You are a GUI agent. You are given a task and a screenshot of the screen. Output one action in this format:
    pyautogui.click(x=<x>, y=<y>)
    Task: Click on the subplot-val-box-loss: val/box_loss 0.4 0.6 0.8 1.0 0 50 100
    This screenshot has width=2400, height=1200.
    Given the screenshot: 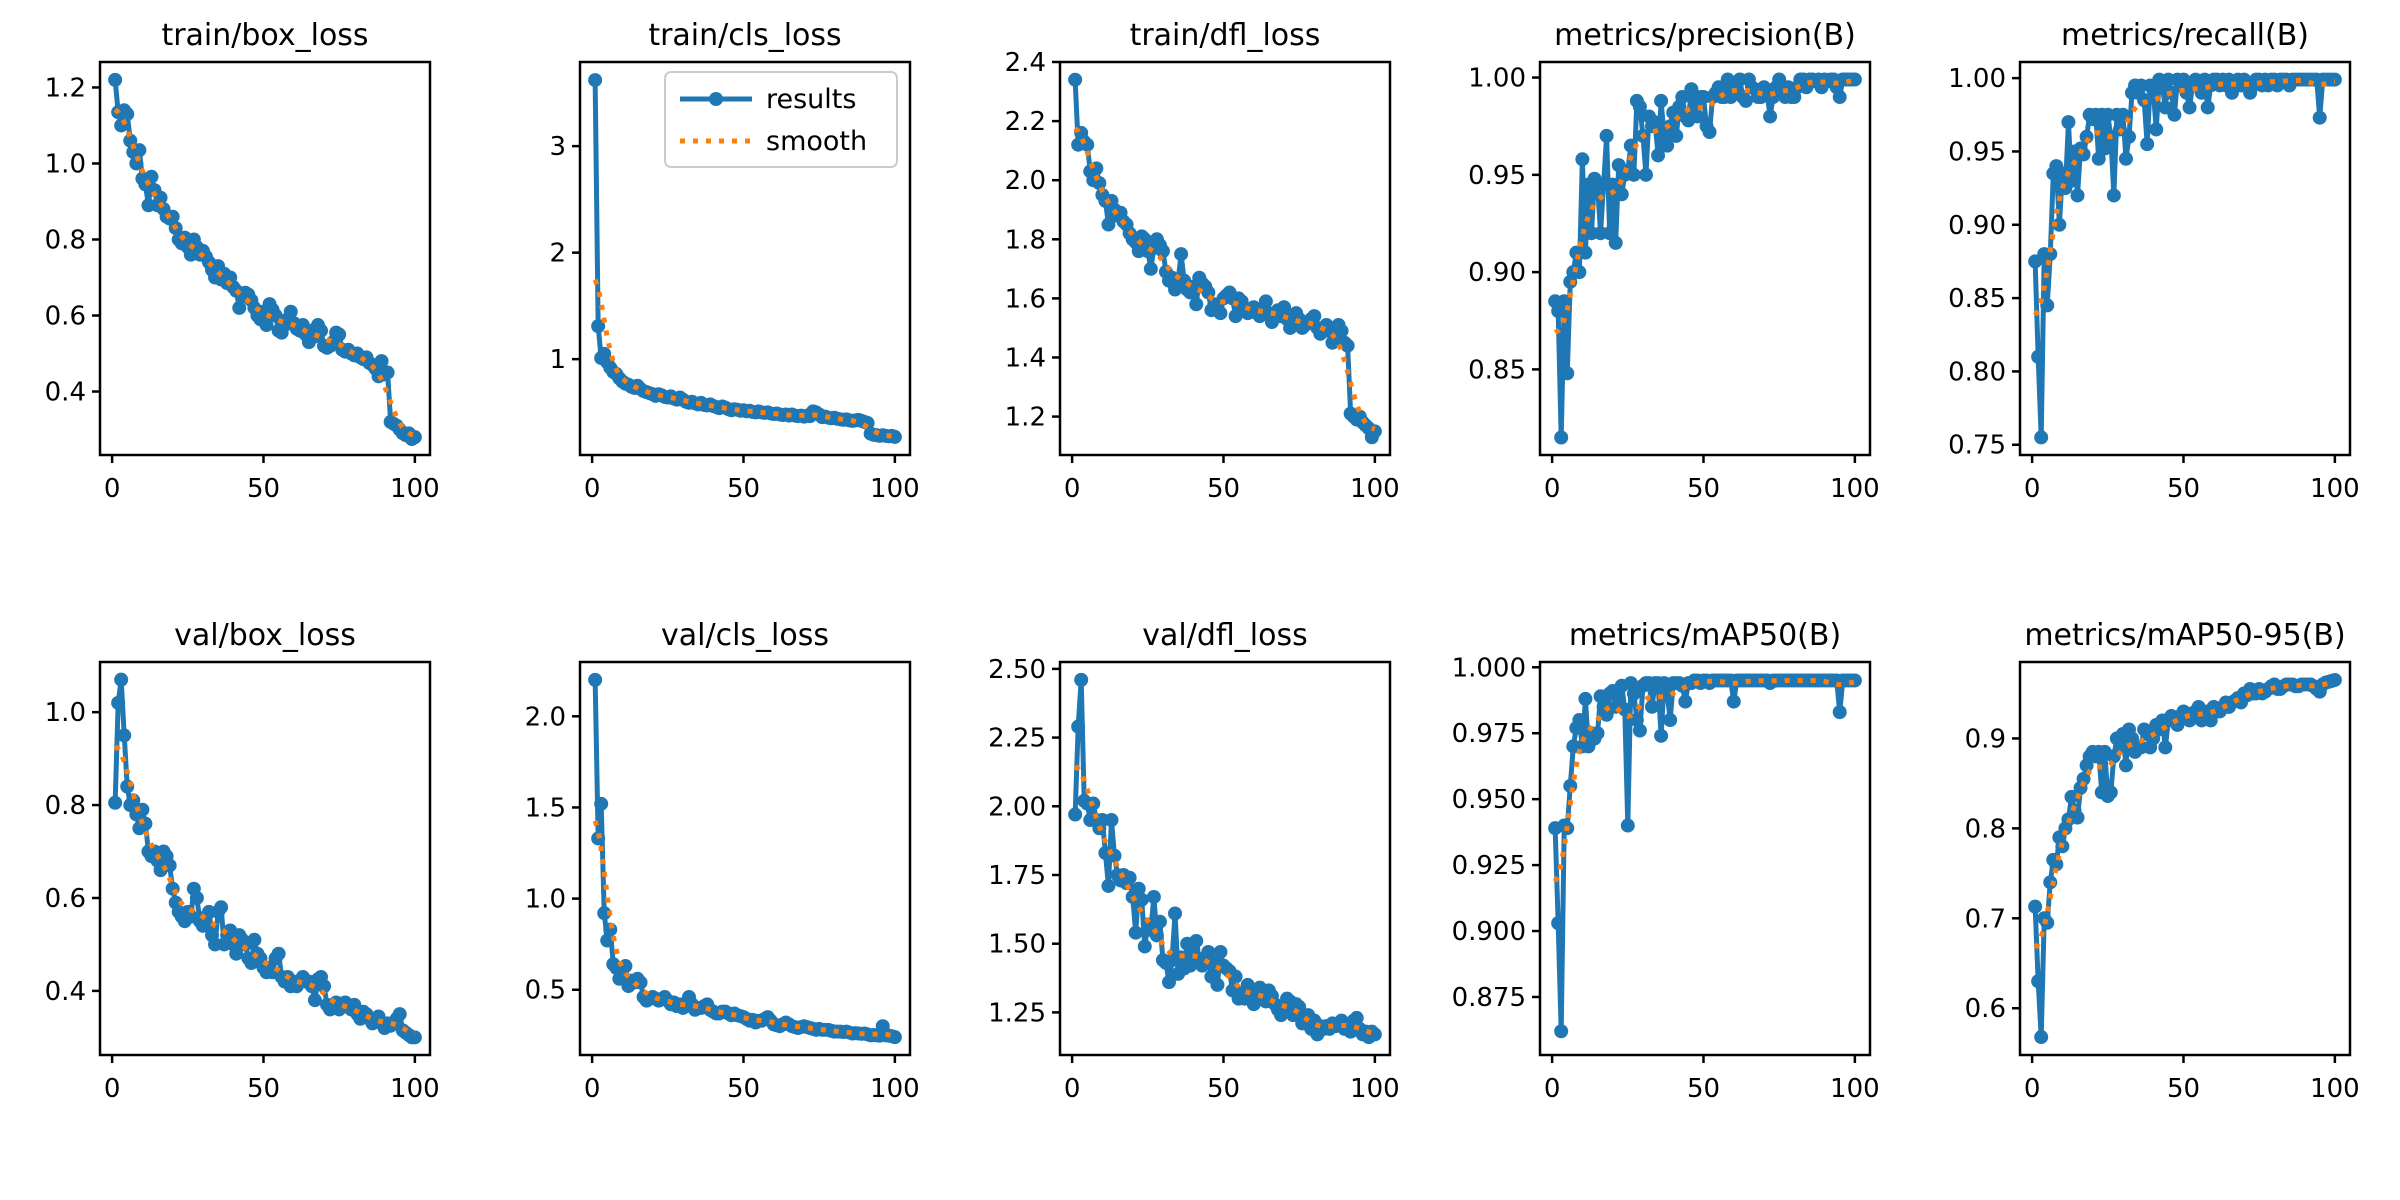 What is the action you would take?
    pyautogui.click(x=242, y=861)
    